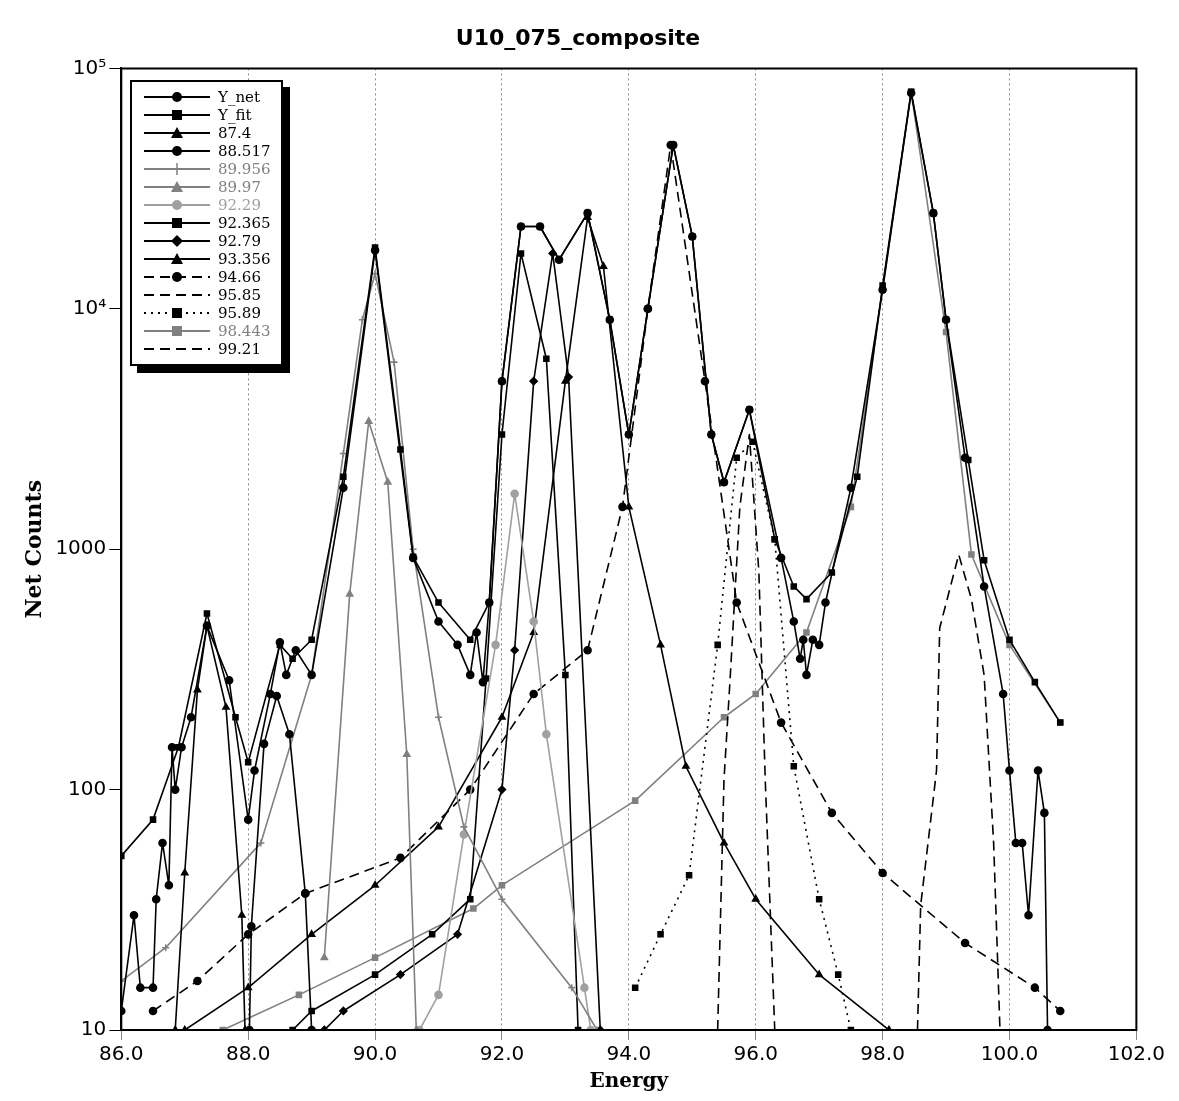 The height and width of the screenshot is (1101, 1179). I want to click on legend-label: 95.89, so click(239, 313).